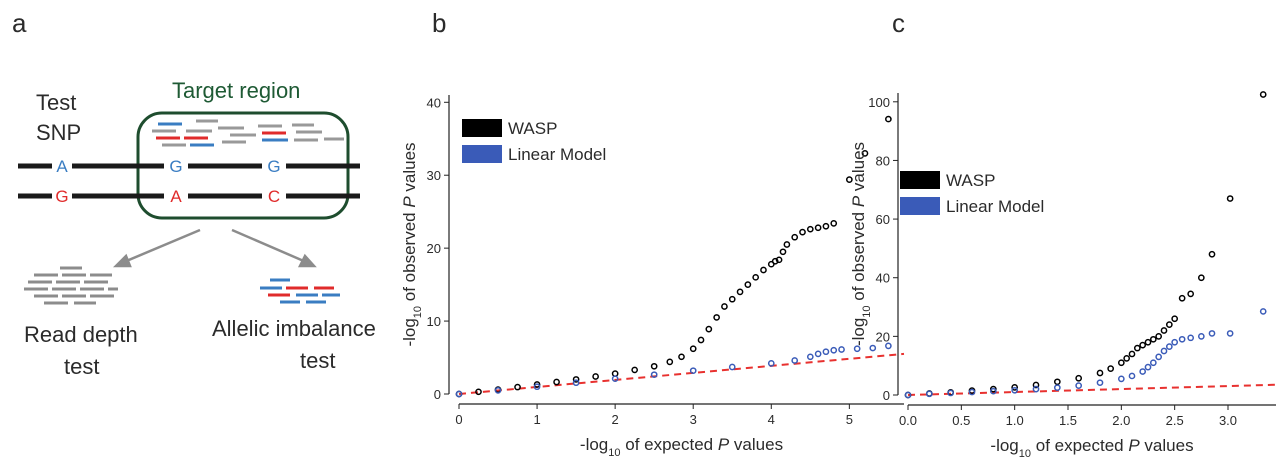 The width and height of the screenshot is (1286, 466). I want to click on y-tick-label: 0, so click(886, 395).